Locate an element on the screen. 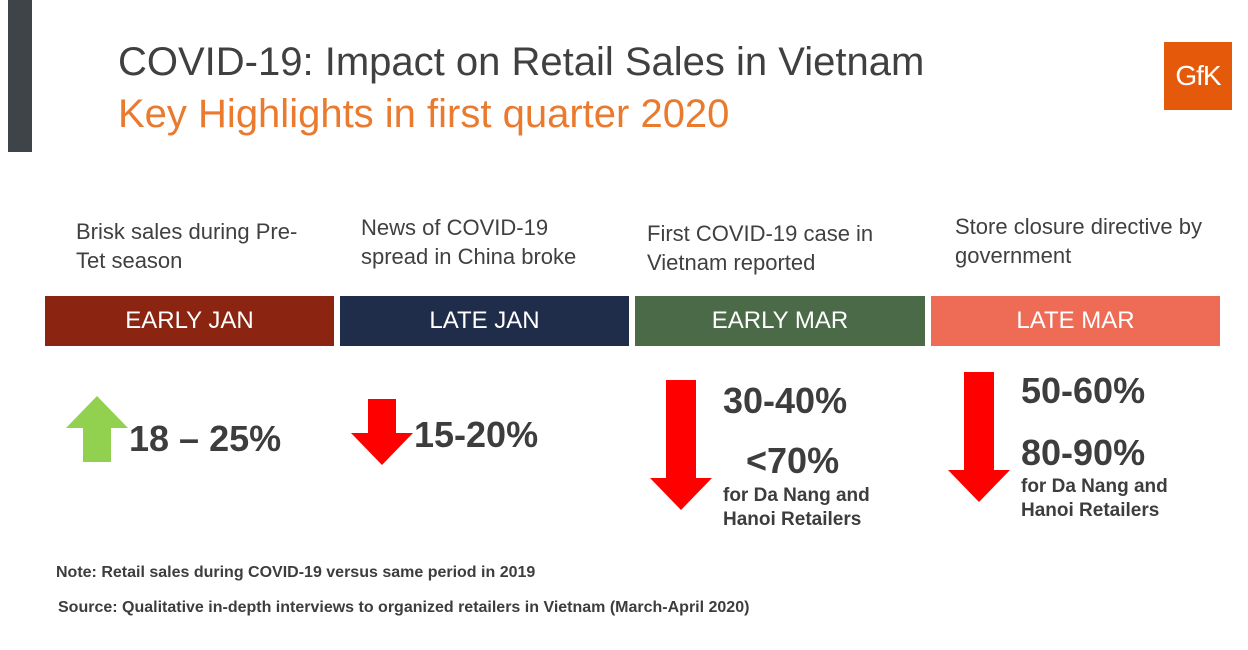  decorative-side-bar is located at coordinates (20, 76).